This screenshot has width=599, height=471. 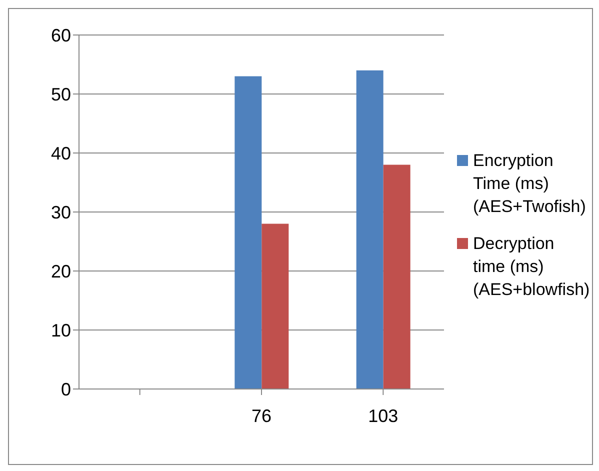 What do you see at coordinates (60, 94) in the screenshot?
I see `y-tick-label: 50` at bounding box center [60, 94].